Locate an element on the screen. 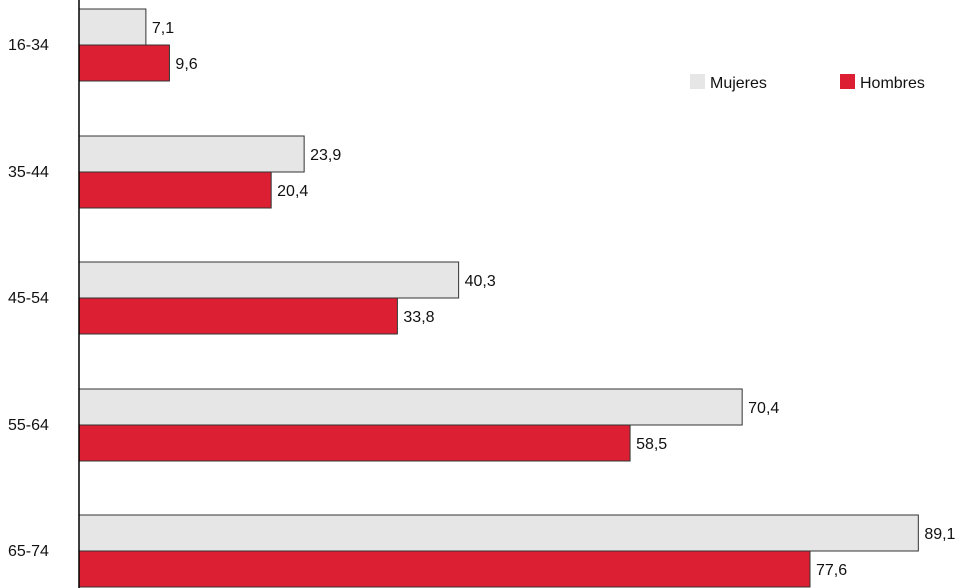  legend-label-mujeres: Mujeres is located at coordinates (738, 83).